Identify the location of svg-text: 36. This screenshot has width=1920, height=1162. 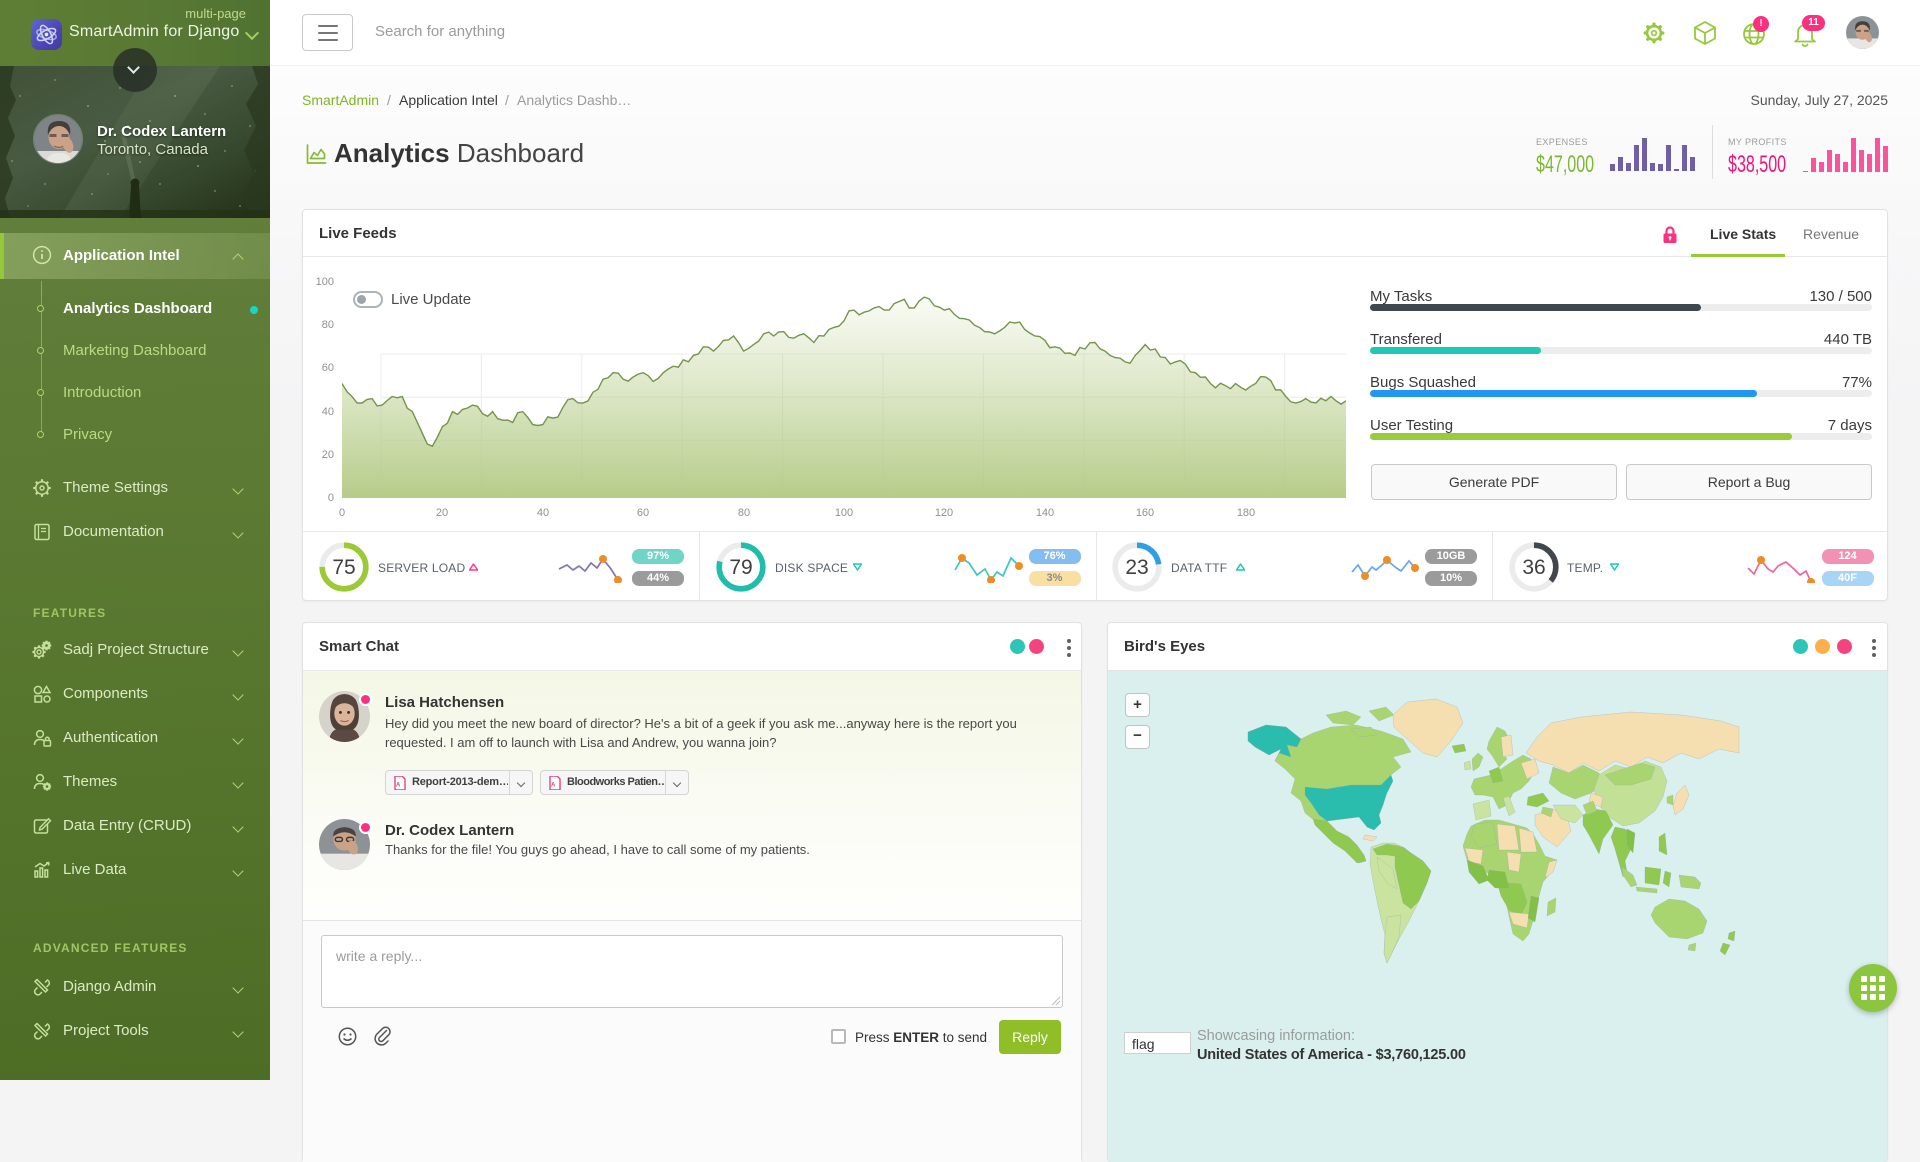
(1533, 567).